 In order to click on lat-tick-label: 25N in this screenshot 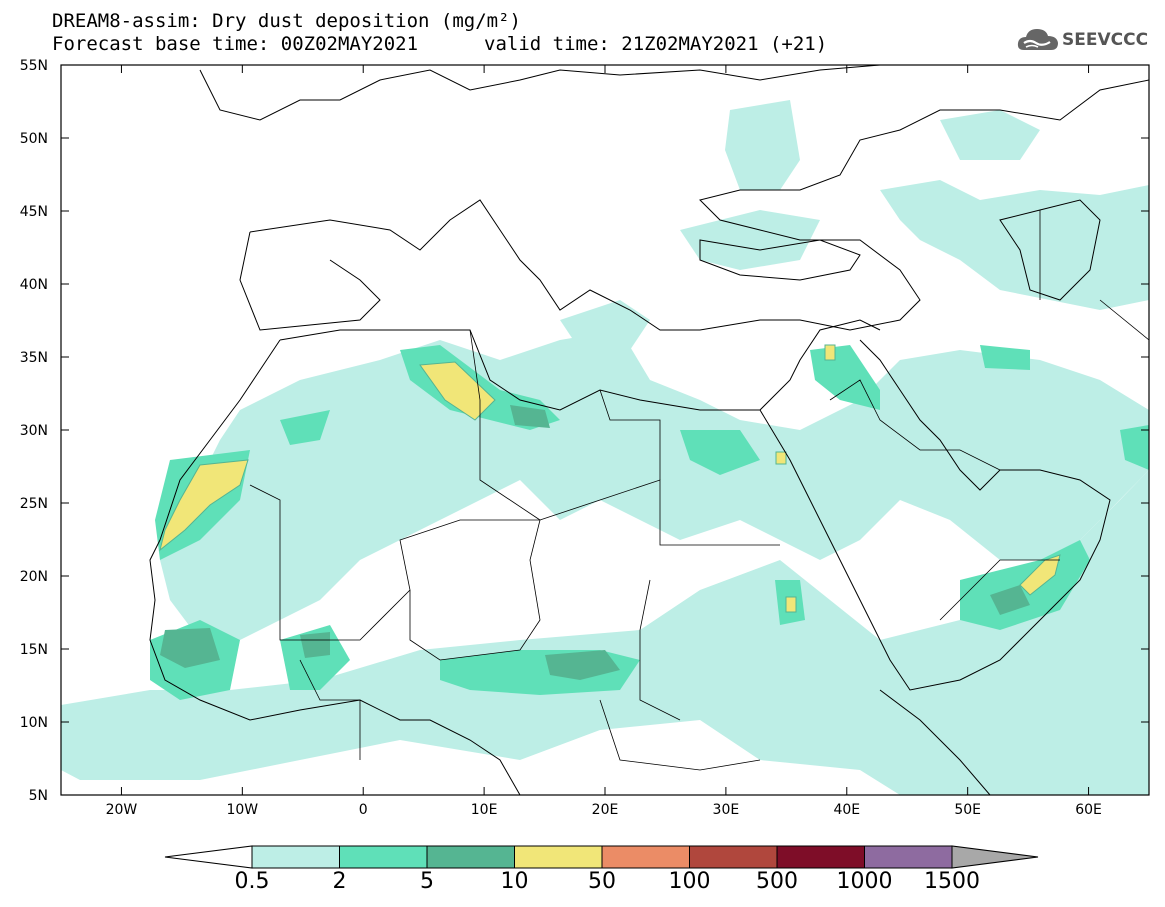, I will do `click(34, 504)`.